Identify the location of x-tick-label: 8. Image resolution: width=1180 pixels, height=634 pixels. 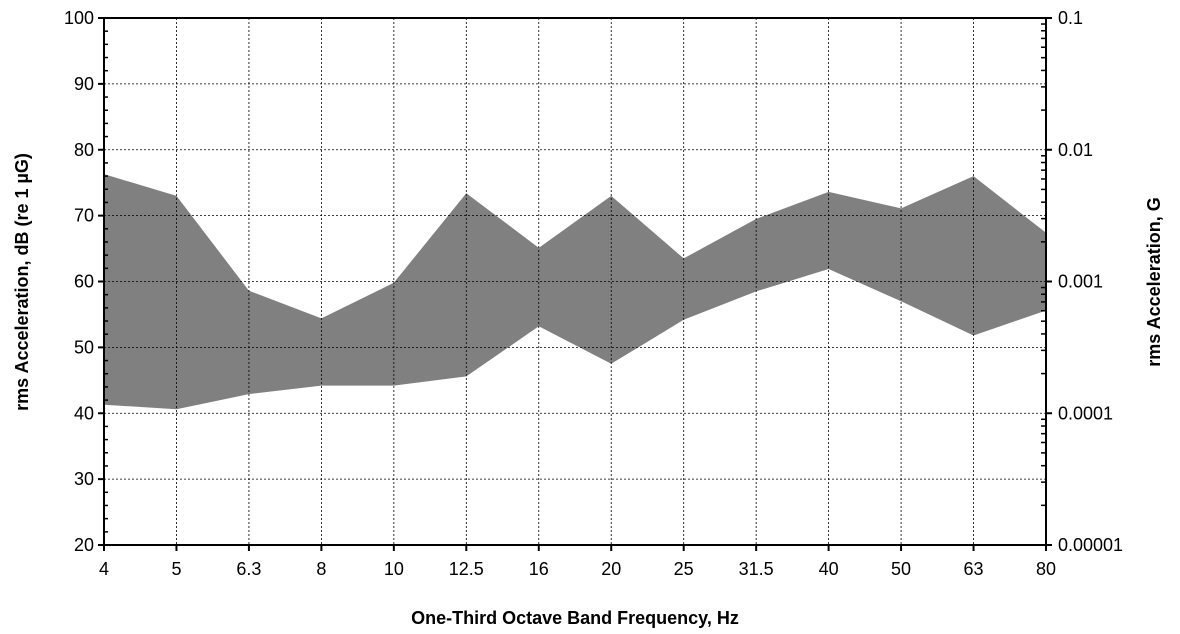
(321, 569).